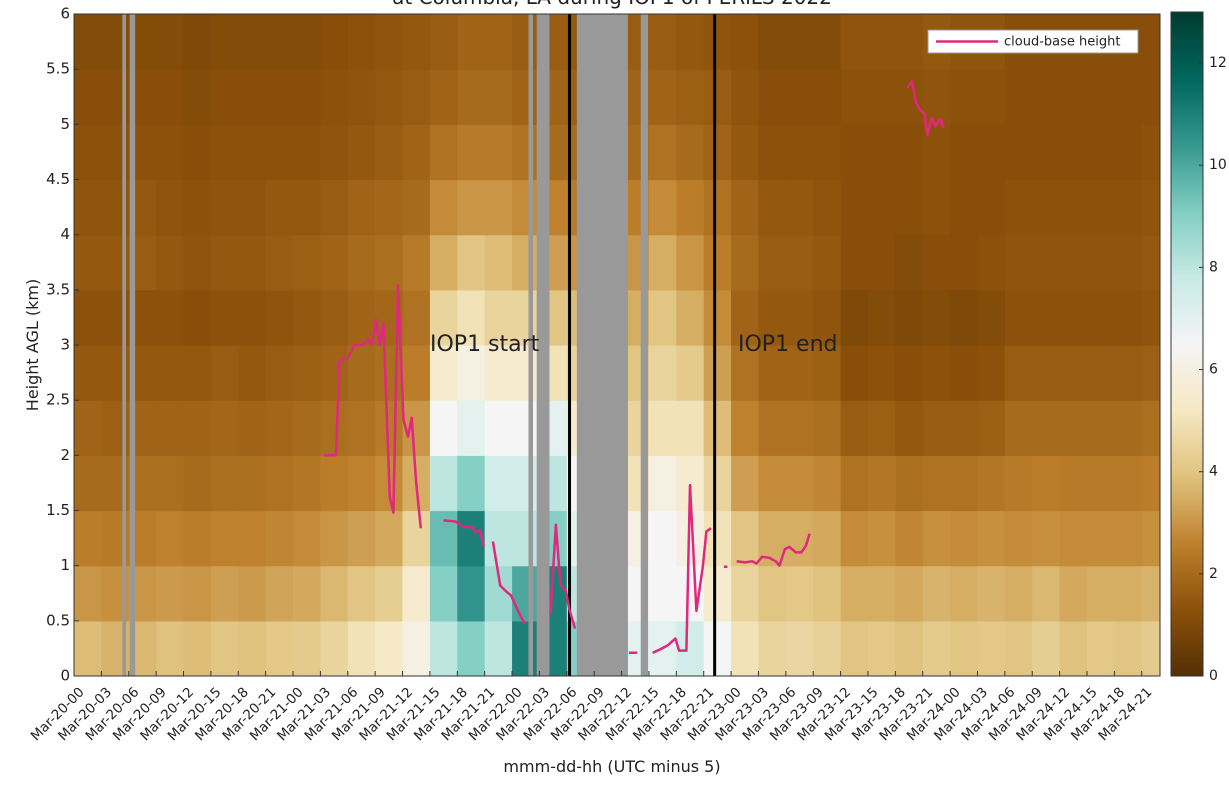 The width and height of the screenshot is (1229, 785). Describe the element at coordinates (58, 69) in the screenshot. I see `y-tick-label: 5.5` at that location.